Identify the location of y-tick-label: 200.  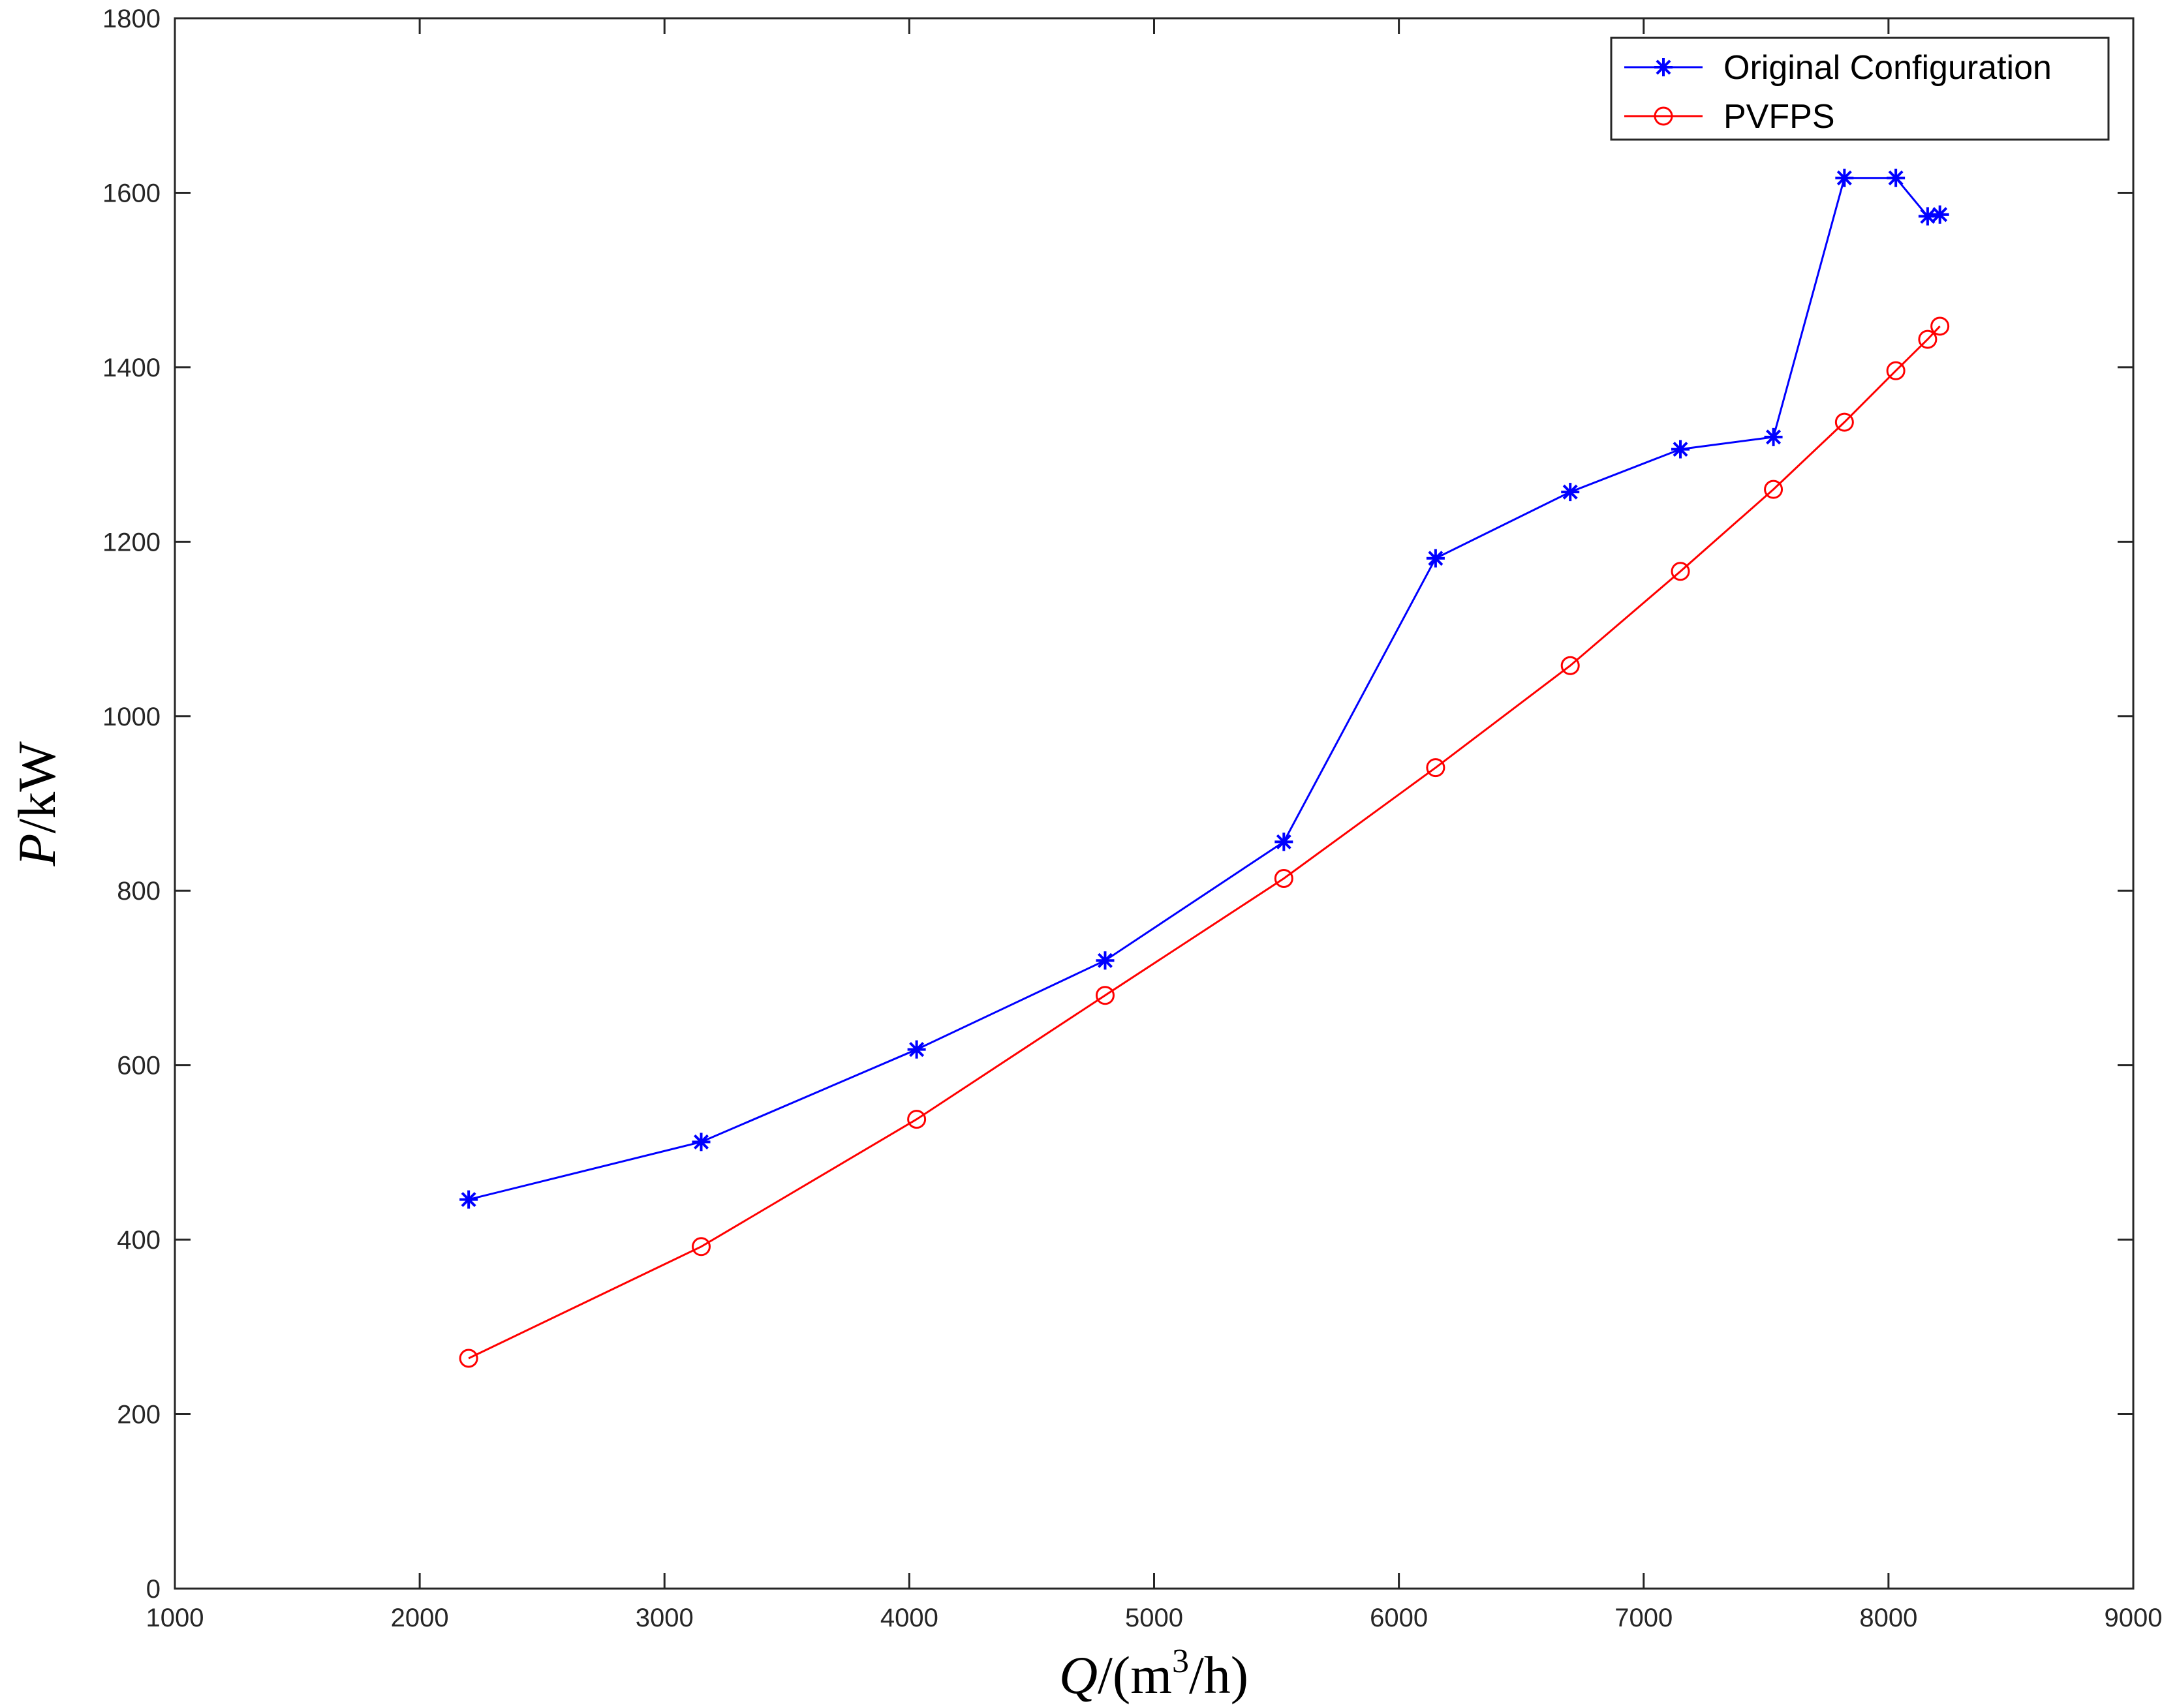
(139, 1415).